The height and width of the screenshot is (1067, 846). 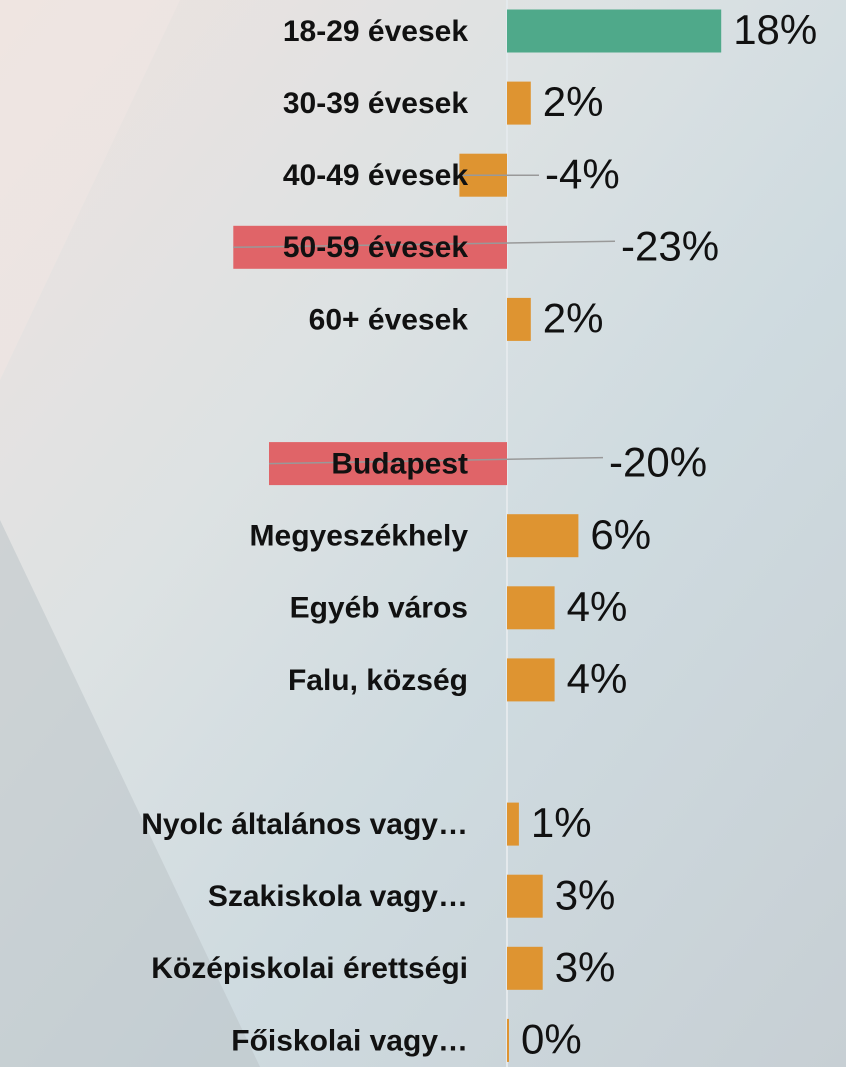 What do you see at coordinates (375, 175) in the screenshot?
I see `category-label: 40-49 évesek` at bounding box center [375, 175].